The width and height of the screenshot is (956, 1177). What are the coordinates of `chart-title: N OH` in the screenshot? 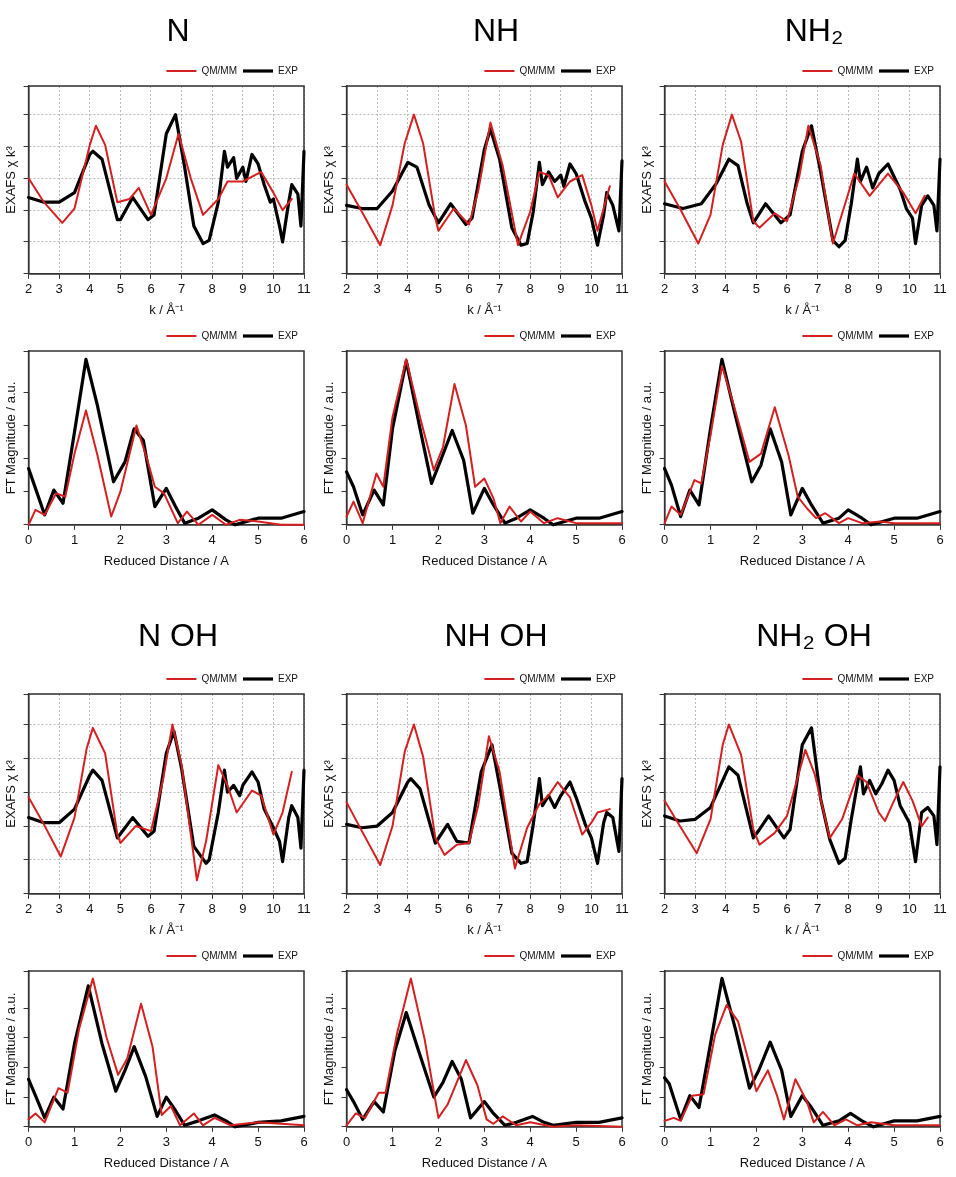 It's located at (178, 635).